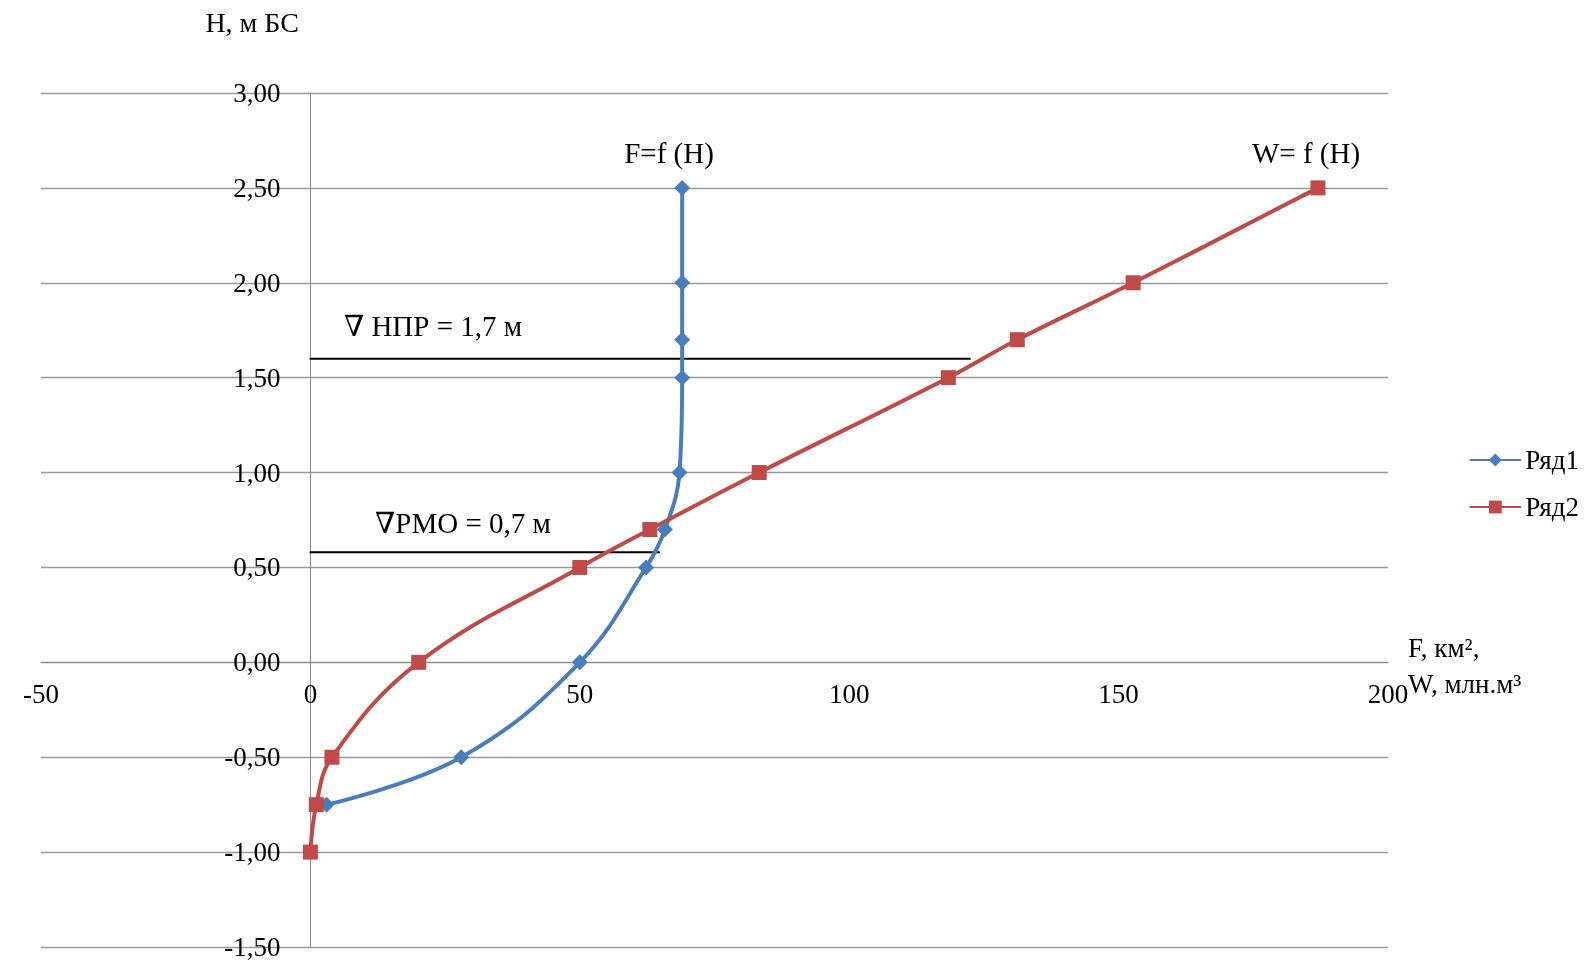 This screenshot has width=1596, height=967. I want to click on legend-label: Ряд2, so click(1552, 507).